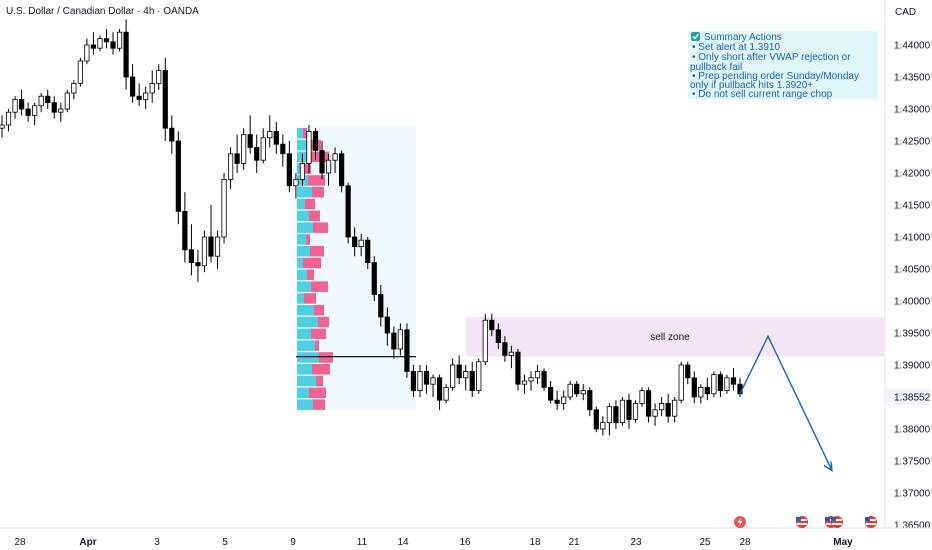  What do you see at coordinates (912, 398) in the screenshot?
I see `last-price-label: 1.38552` at bounding box center [912, 398].